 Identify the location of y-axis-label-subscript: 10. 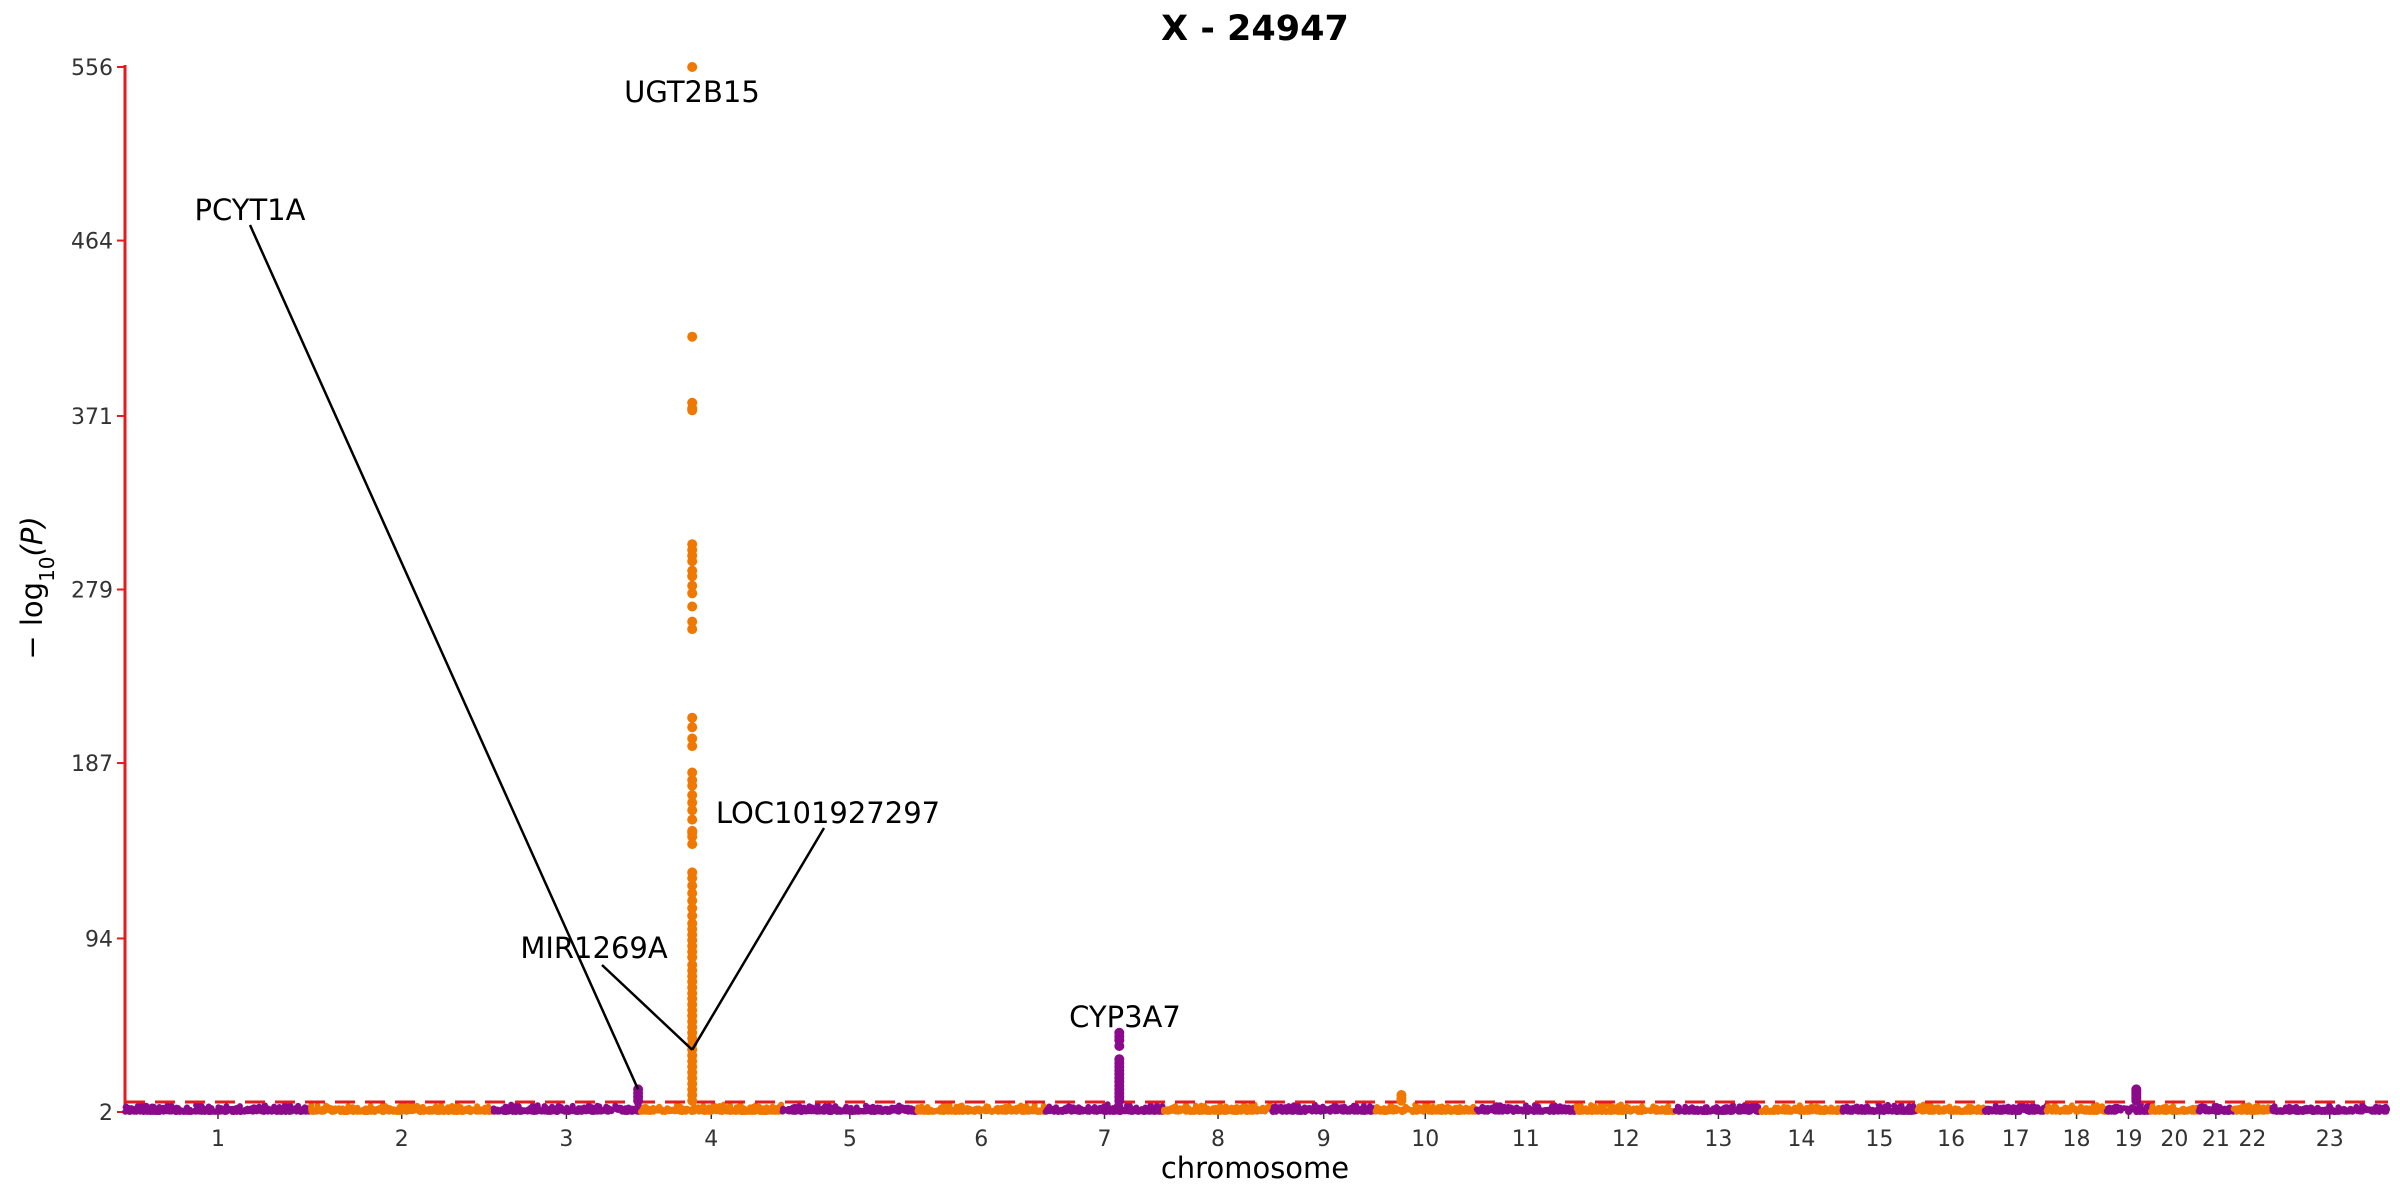
(47, 568).